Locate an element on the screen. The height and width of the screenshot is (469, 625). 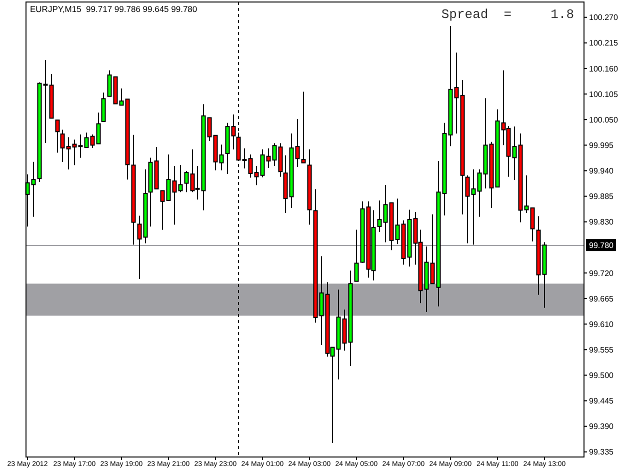
annotation: Spread = 1.8 is located at coordinates (507, 14).